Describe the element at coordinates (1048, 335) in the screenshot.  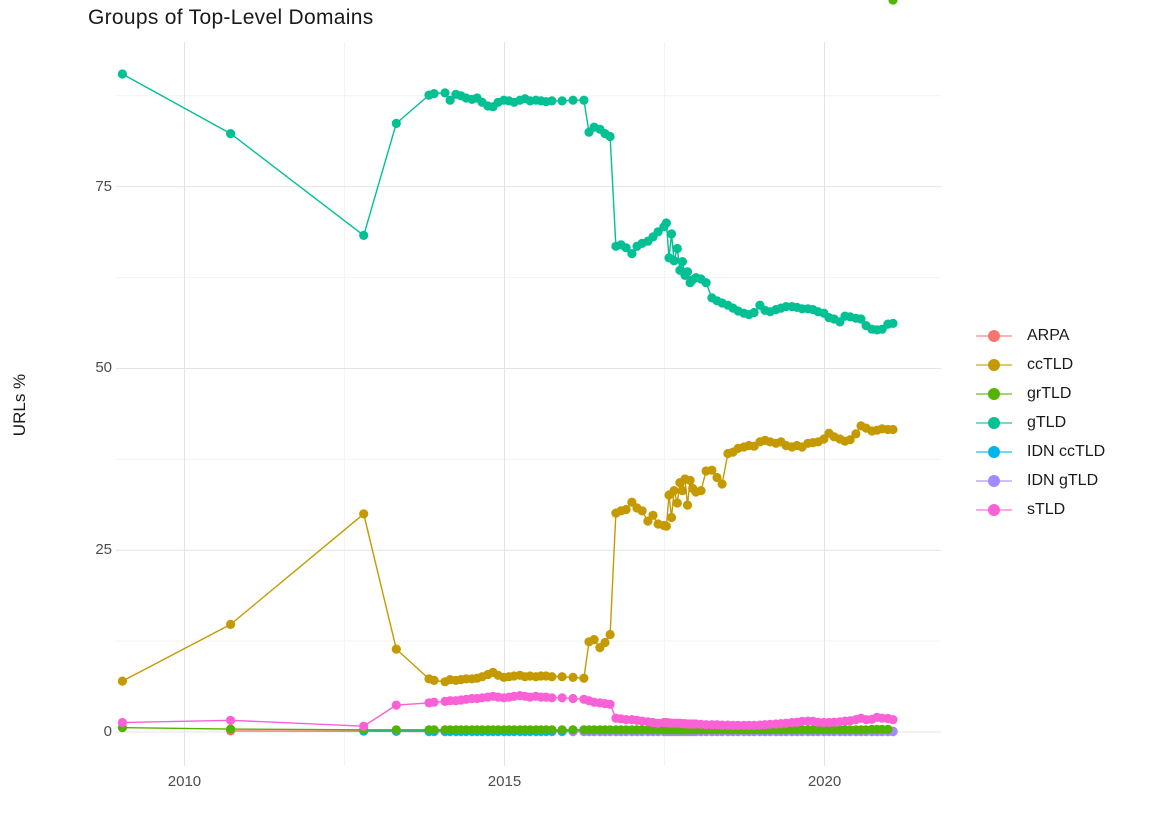
I see `legend-label: ARPA` at that location.